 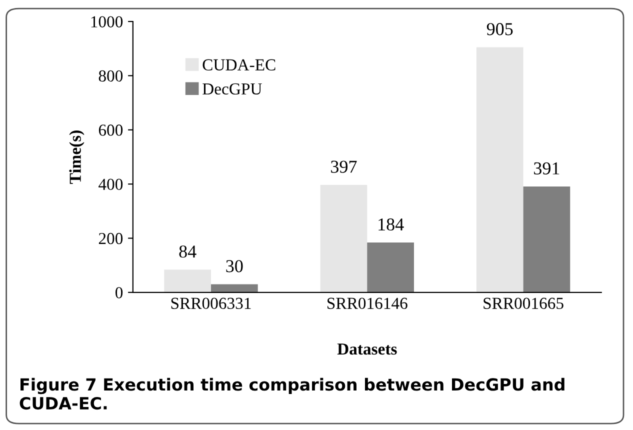 What do you see at coordinates (499, 29) in the screenshot?
I see `data-label: 905` at bounding box center [499, 29].